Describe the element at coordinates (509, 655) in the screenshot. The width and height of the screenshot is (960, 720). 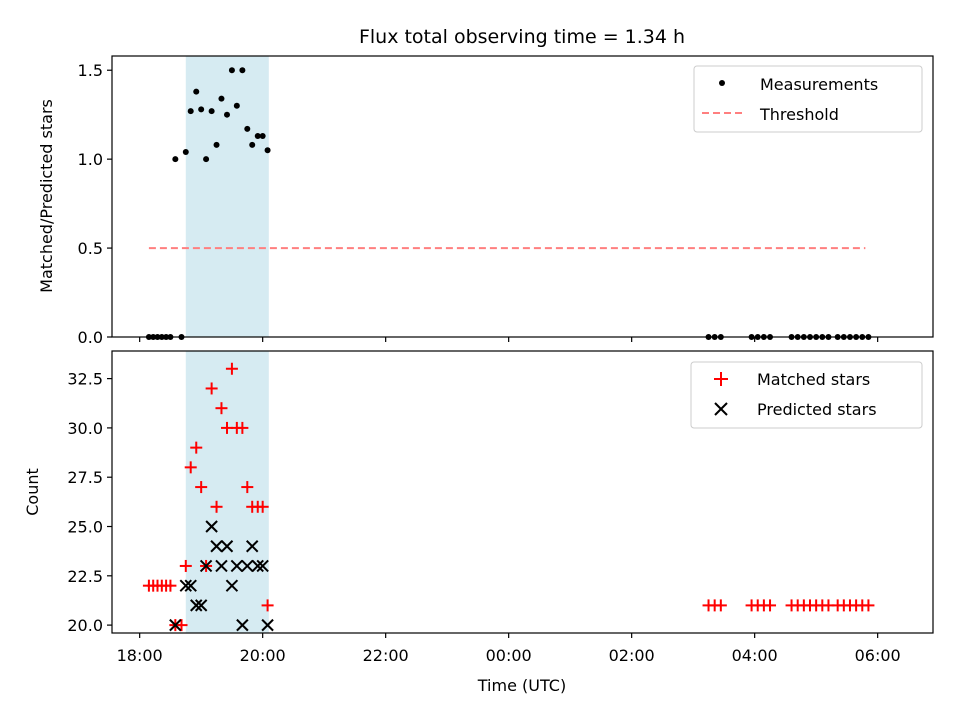
I see `x-tick-label: 00:00` at that location.